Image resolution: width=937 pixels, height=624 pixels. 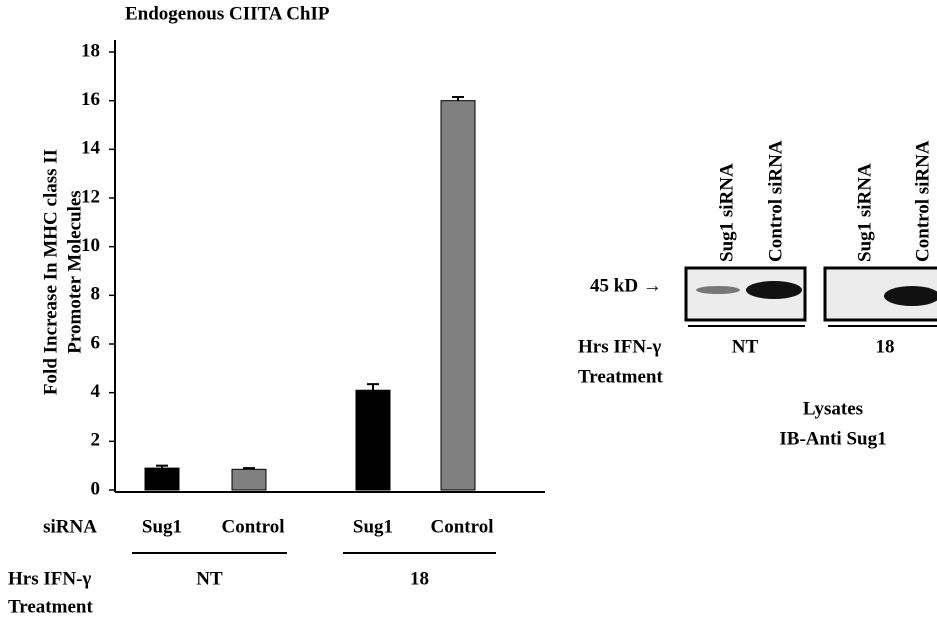 What do you see at coordinates (96, 294) in the screenshot?
I see `y-tick-label: 8` at bounding box center [96, 294].